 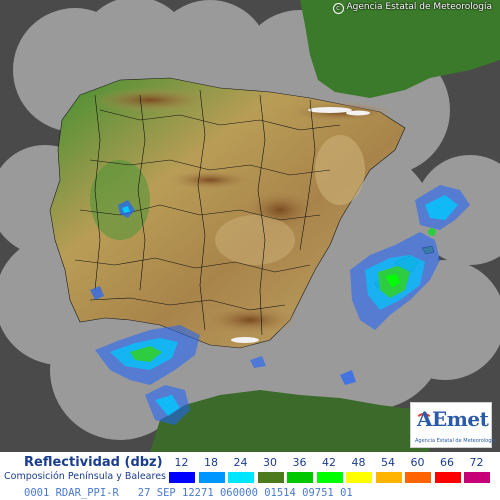 What do you see at coordinates (85, 476) in the screenshot?
I see `legend-subtitle: Composición Península y Baleares` at bounding box center [85, 476].